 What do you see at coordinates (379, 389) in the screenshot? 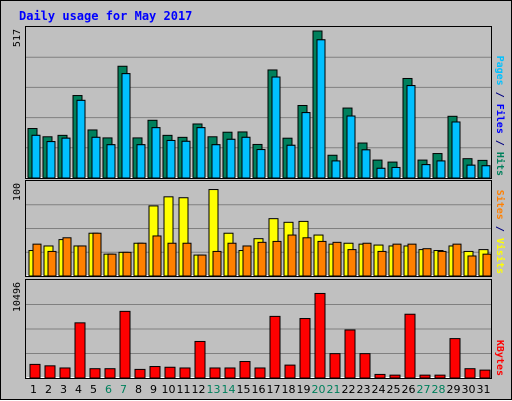
I see `x-tick-label-24: 24` at bounding box center [379, 389].